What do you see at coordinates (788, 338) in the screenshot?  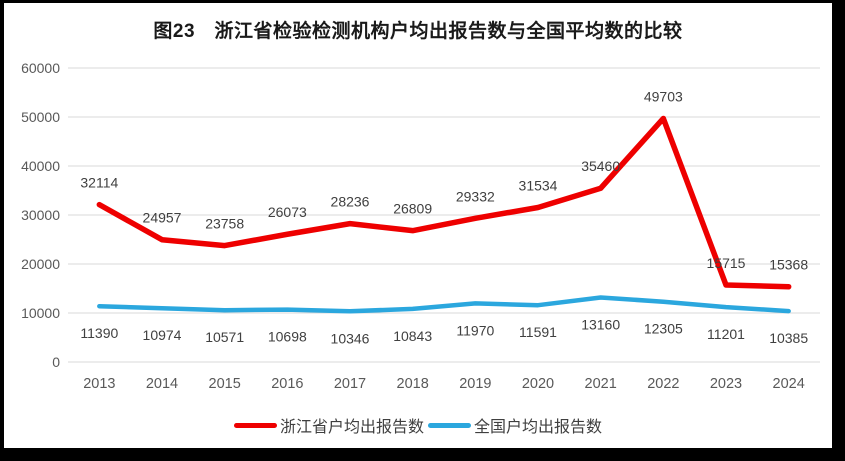 I see `data-label-national: 10385` at bounding box center [788, 338].